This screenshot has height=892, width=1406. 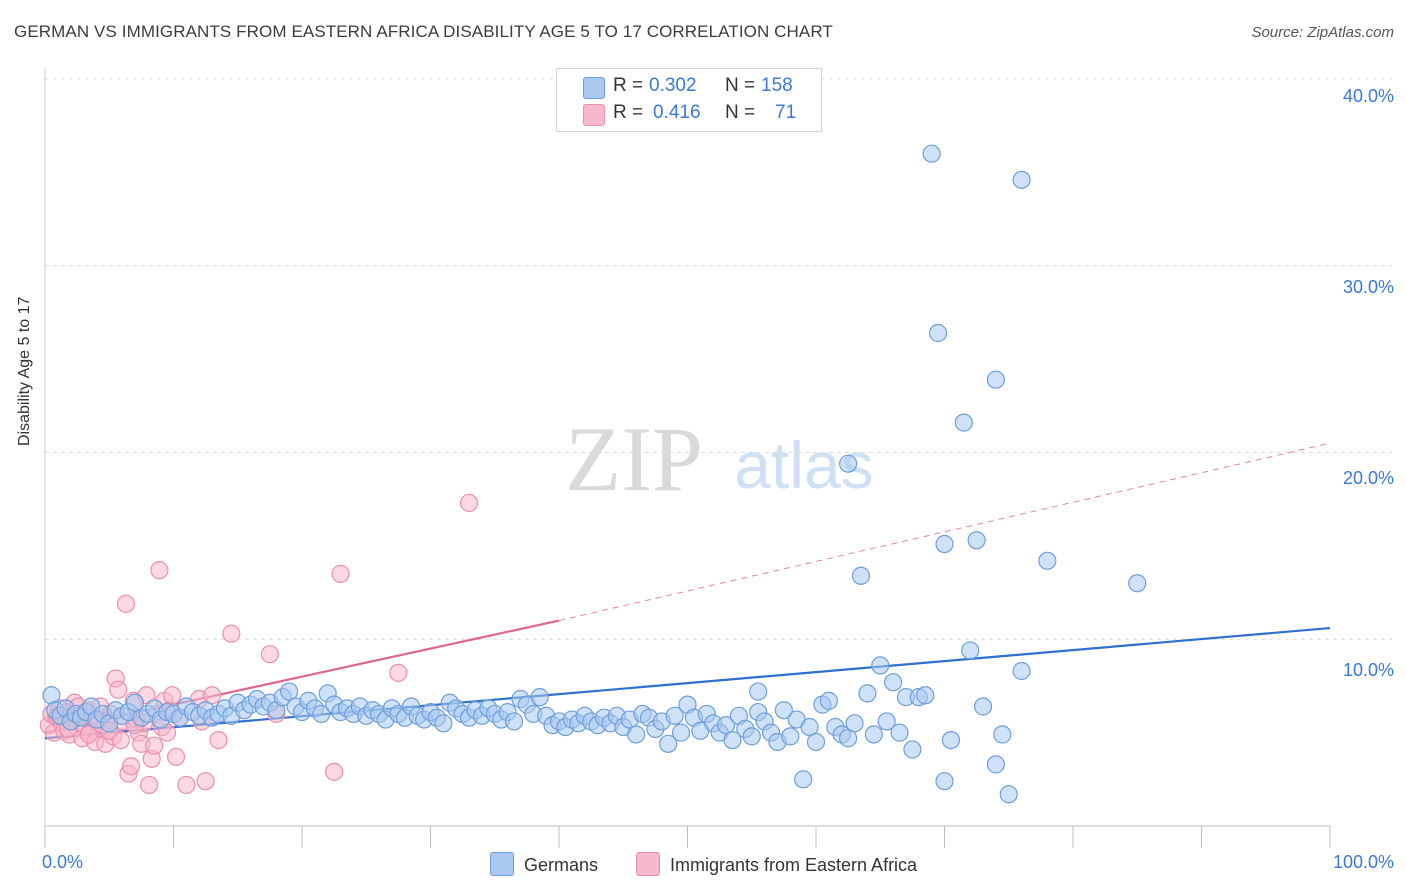 I want to click on x-tick-label-max: 100.0%, so click(x=1363, y=862).